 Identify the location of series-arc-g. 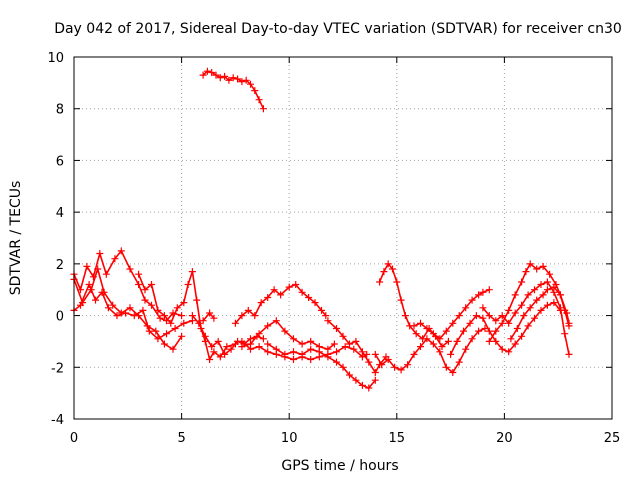
(280, 304).